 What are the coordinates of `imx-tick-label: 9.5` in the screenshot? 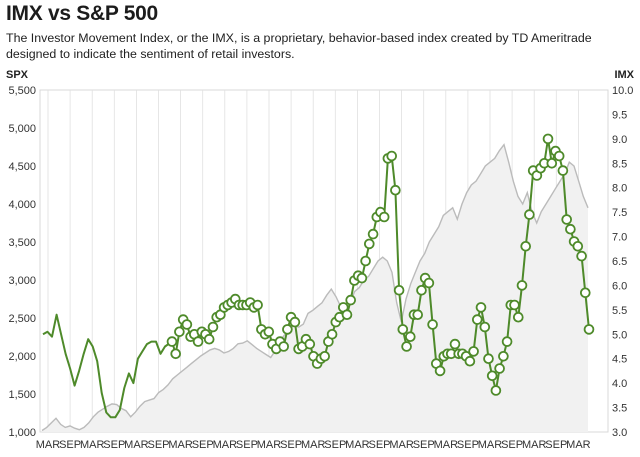 It's located at (619, 115).